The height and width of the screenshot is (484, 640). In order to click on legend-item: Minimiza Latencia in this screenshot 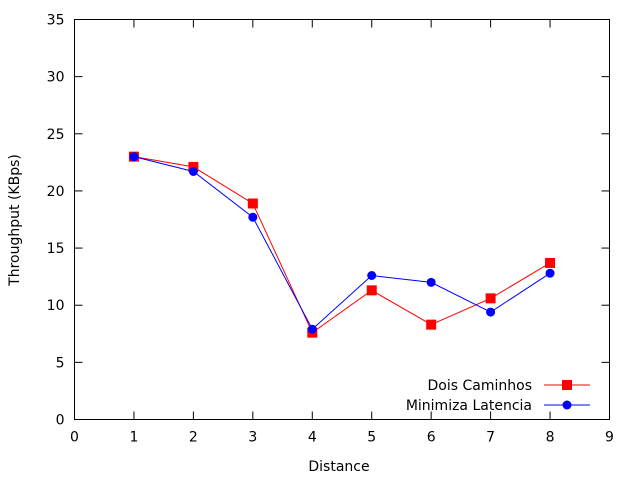, I will do `click(498, 406)`.